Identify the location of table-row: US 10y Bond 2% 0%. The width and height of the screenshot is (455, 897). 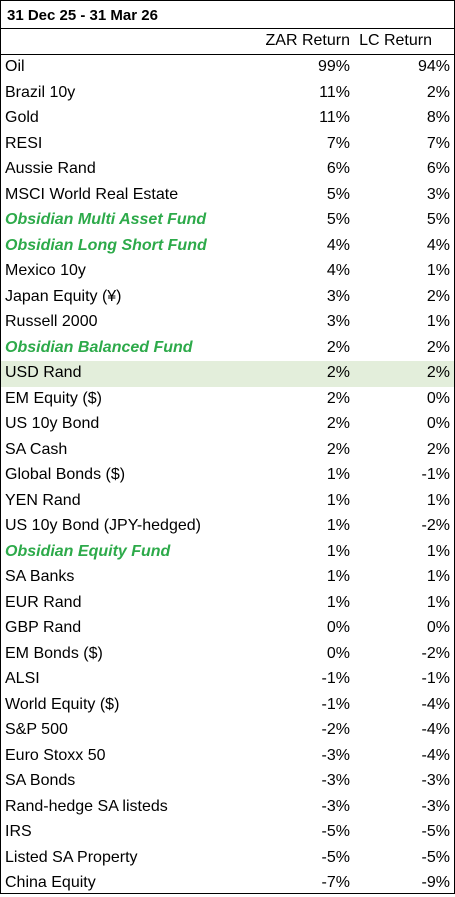
(227, 425).